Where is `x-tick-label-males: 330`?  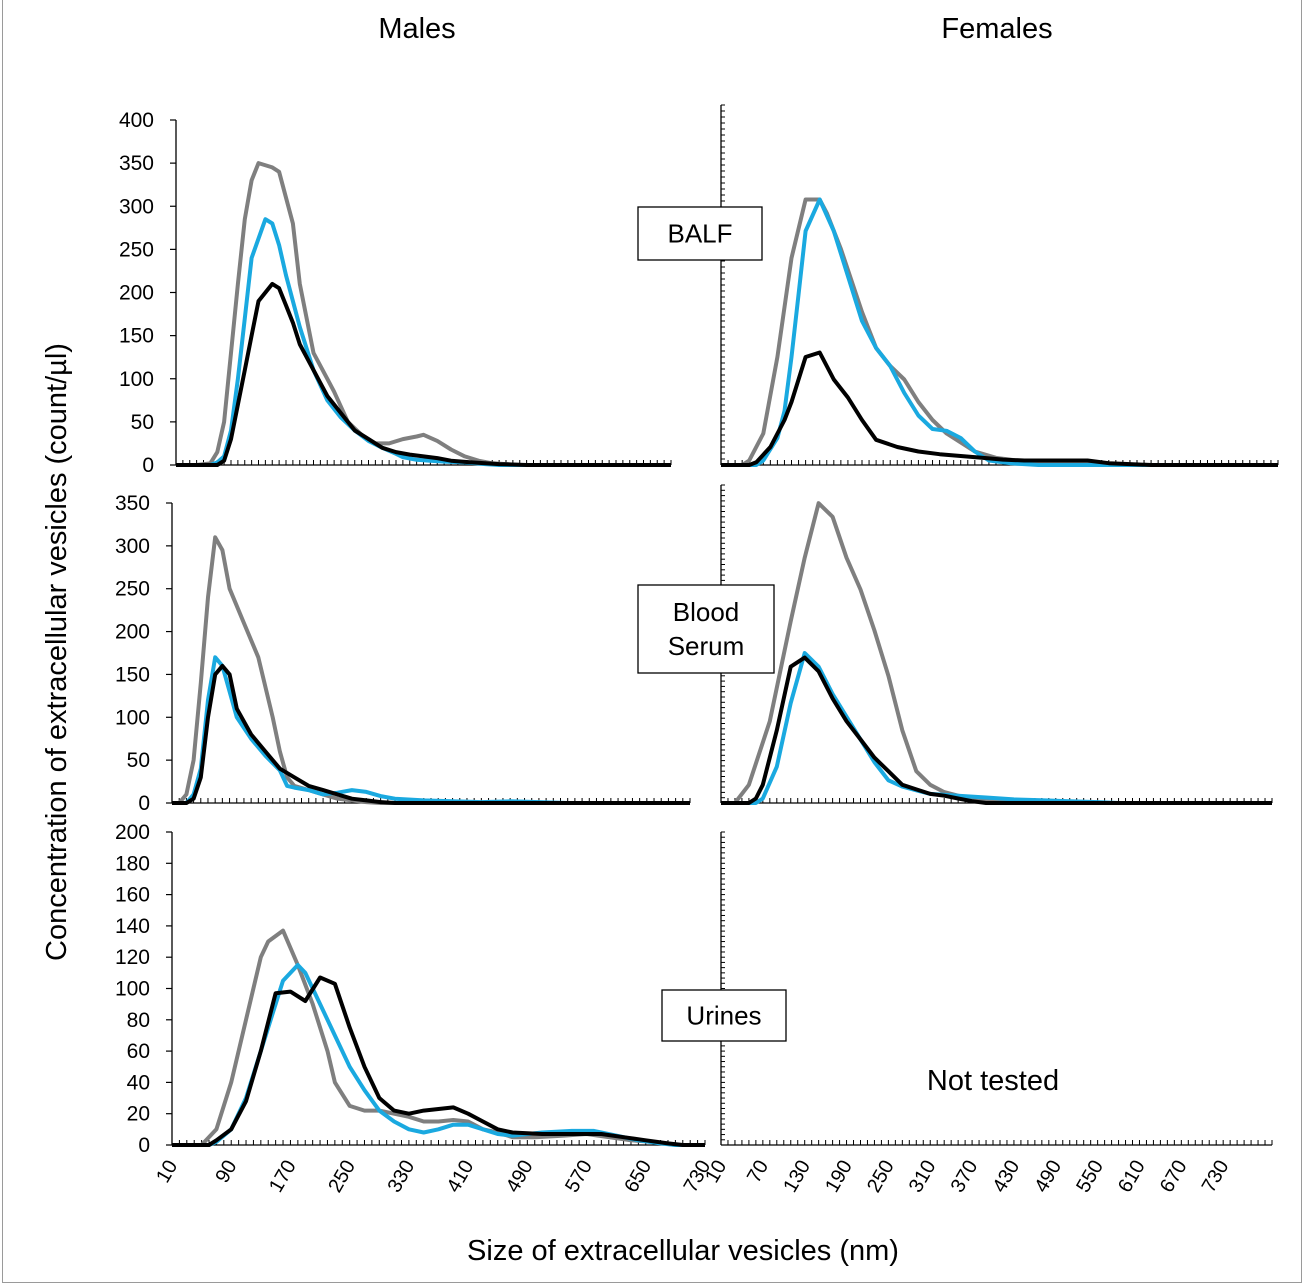
x-tick-label-males: 330 is located at coordinates (401, 1177).